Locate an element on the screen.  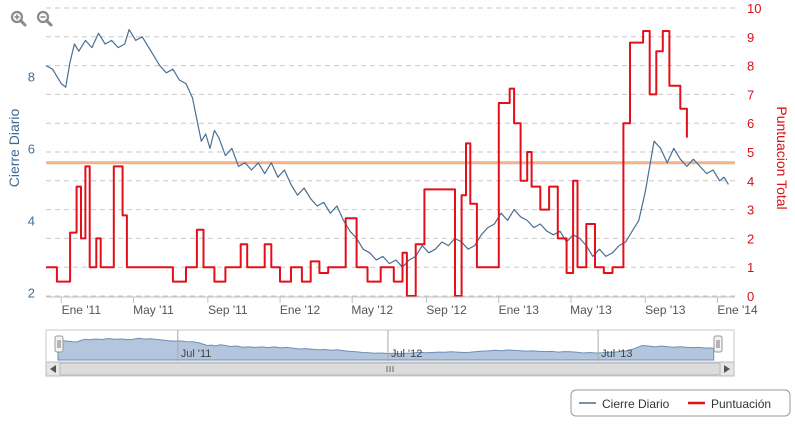
navigator-handle-left is located at coordinates (59, 344).